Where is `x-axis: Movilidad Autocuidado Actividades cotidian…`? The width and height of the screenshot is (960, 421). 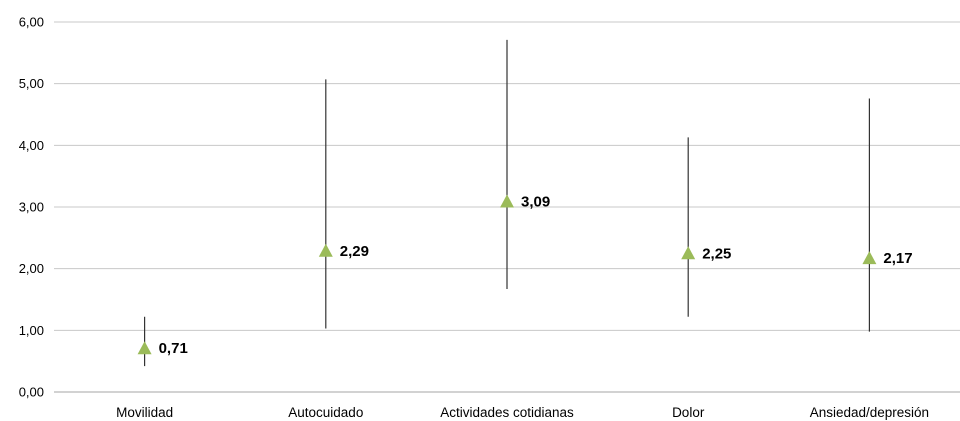
x-axis: Movilidad Autocuidado Actividades cotidian… is located at coordinates (507, 405).